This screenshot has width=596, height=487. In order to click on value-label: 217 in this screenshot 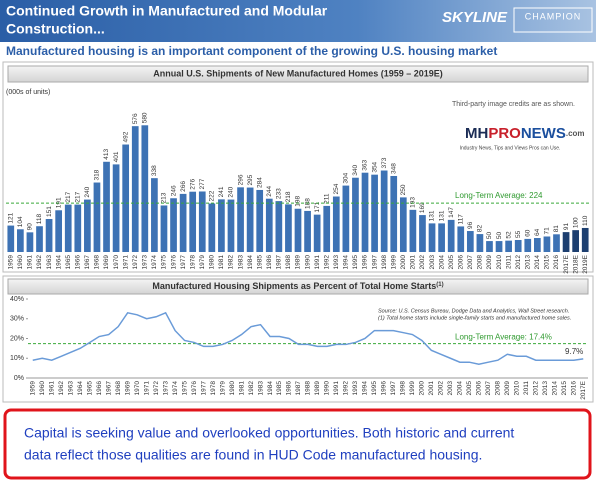, I will do `click(68, 196)`.